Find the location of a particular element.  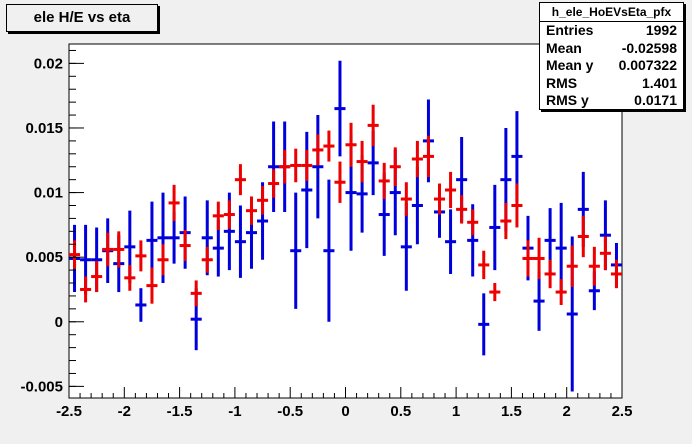

x-tick-label: 1 is located at coordinates (456, 411).